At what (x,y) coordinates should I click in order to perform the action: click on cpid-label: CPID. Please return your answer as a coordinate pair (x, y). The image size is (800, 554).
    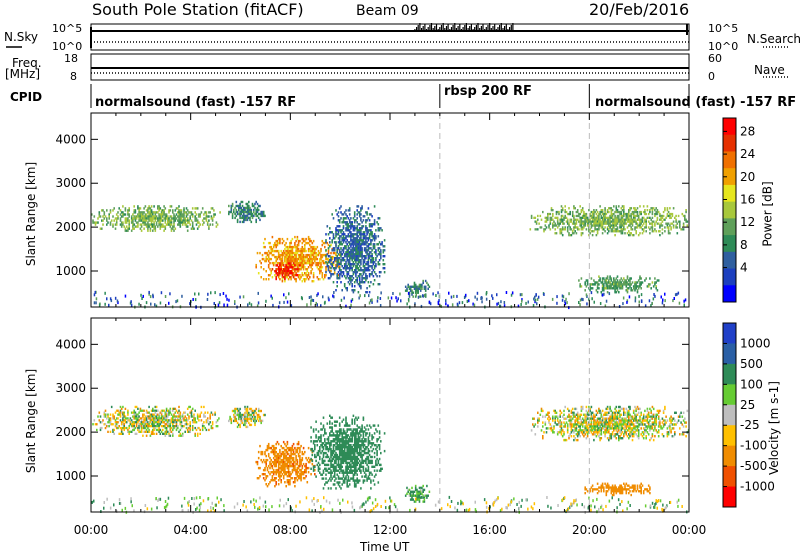
    Looking at the image, I should click on (26, 97).